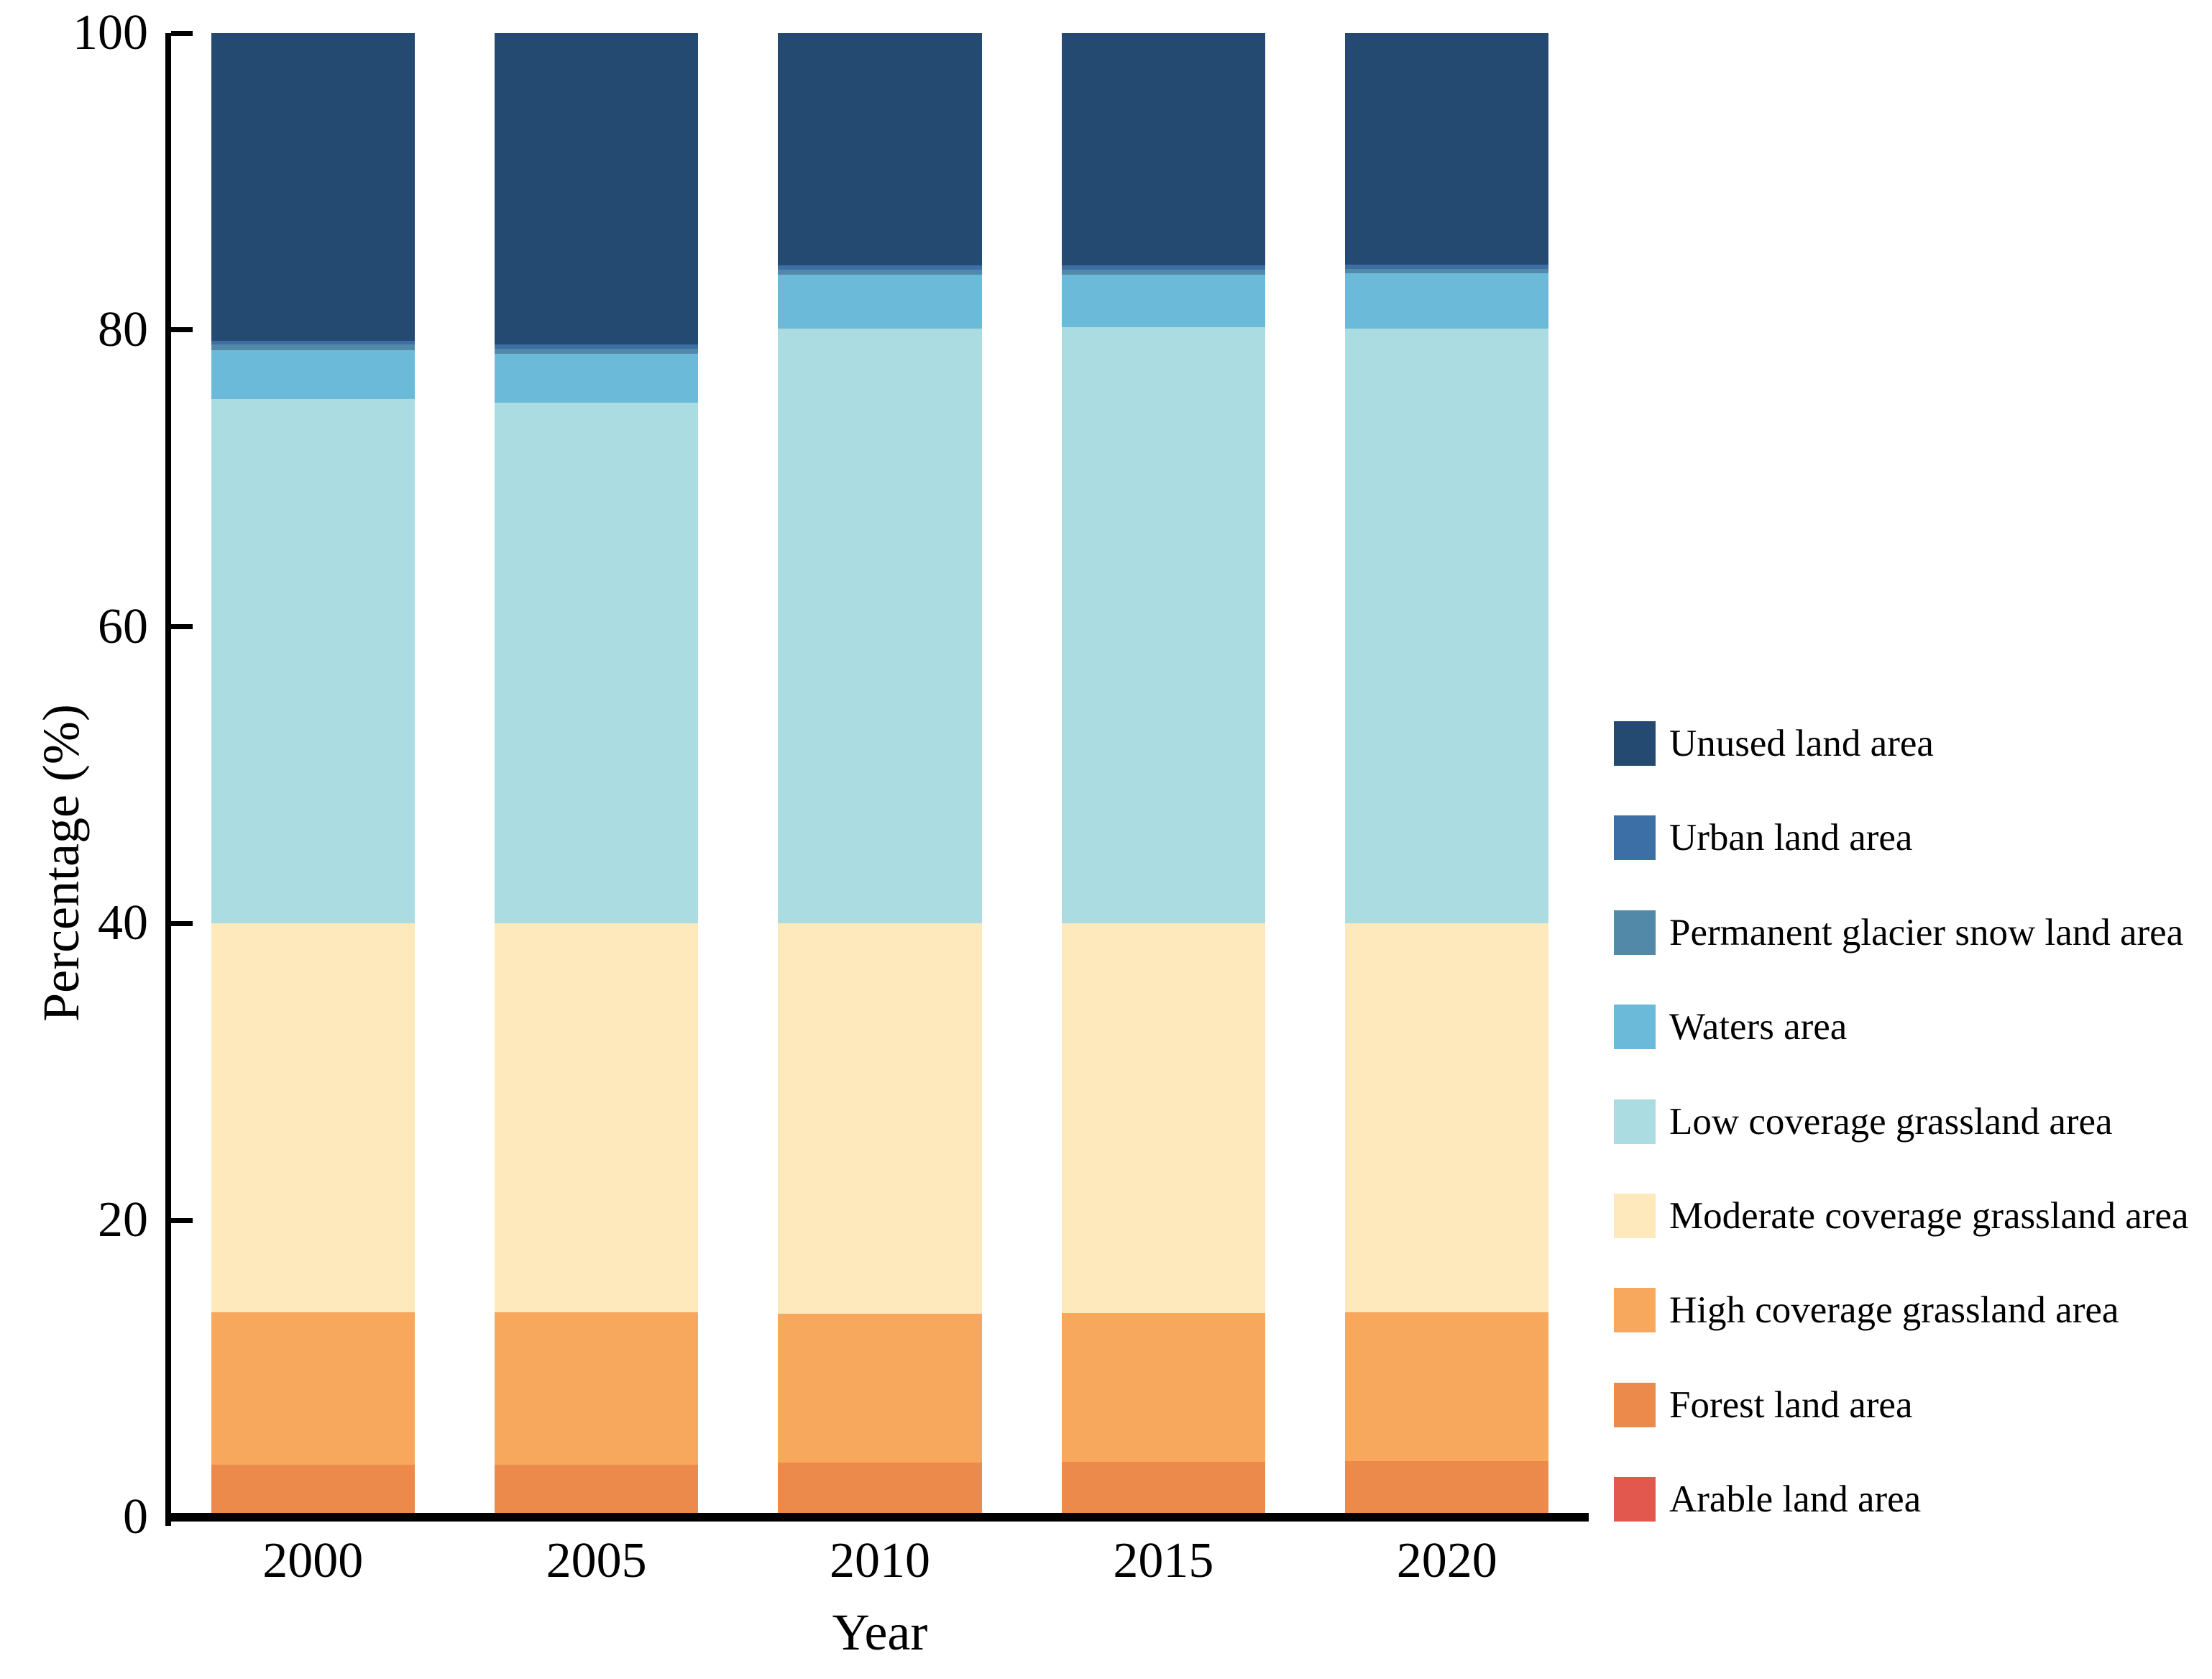  I want to click on legend-swatch-urban-land-area, so click(1635, 838).